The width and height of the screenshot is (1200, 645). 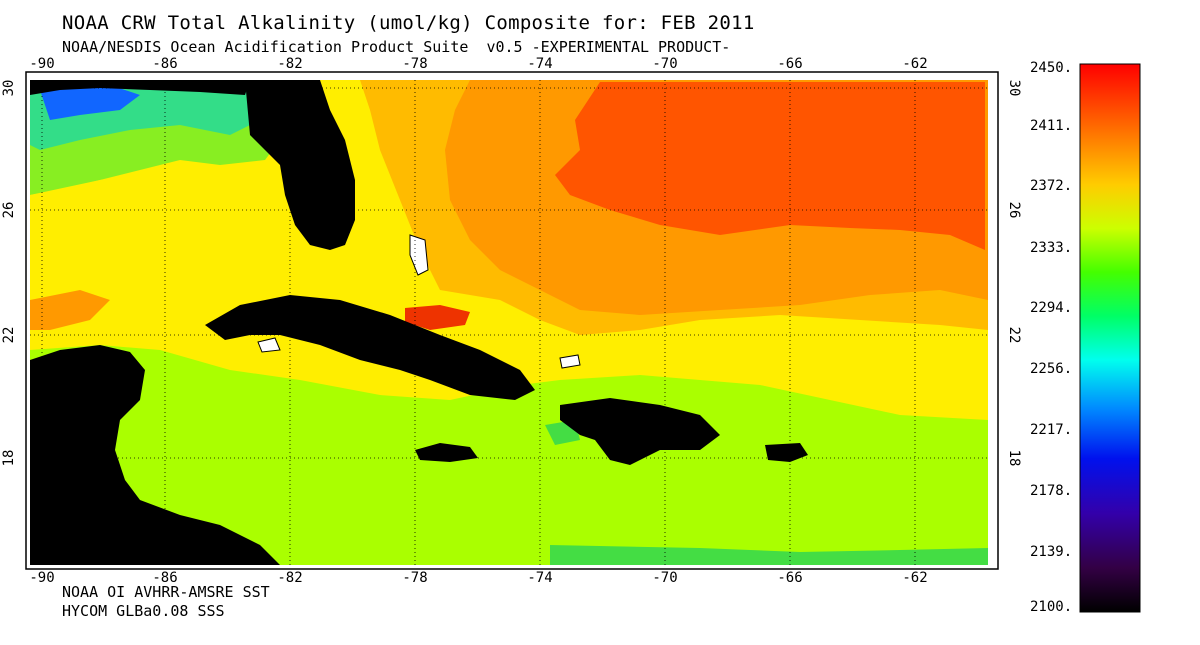 What do you see at coordinates (289, 578) in the screenshot?
I see `lon-tick-bottom: -82` at bounding box center [289, 578].